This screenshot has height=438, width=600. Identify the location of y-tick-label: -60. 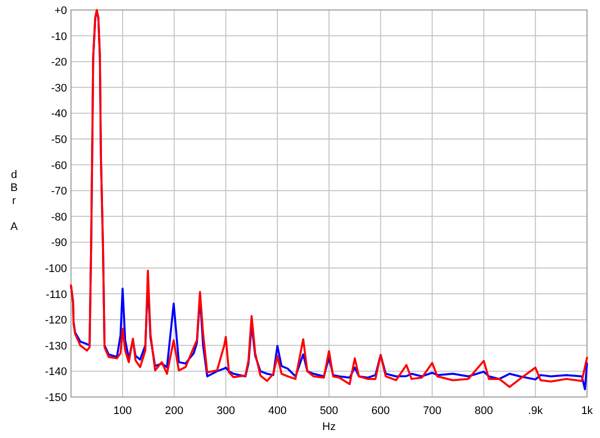
(59, 166).